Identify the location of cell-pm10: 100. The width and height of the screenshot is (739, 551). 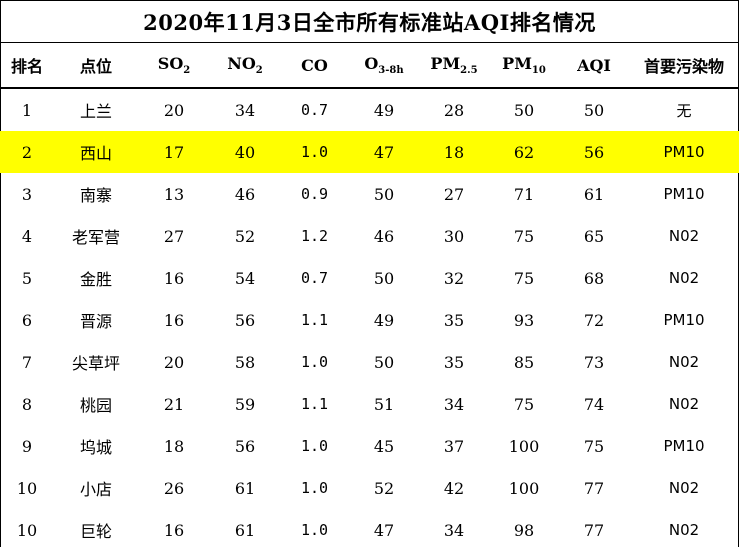
(524, 488).